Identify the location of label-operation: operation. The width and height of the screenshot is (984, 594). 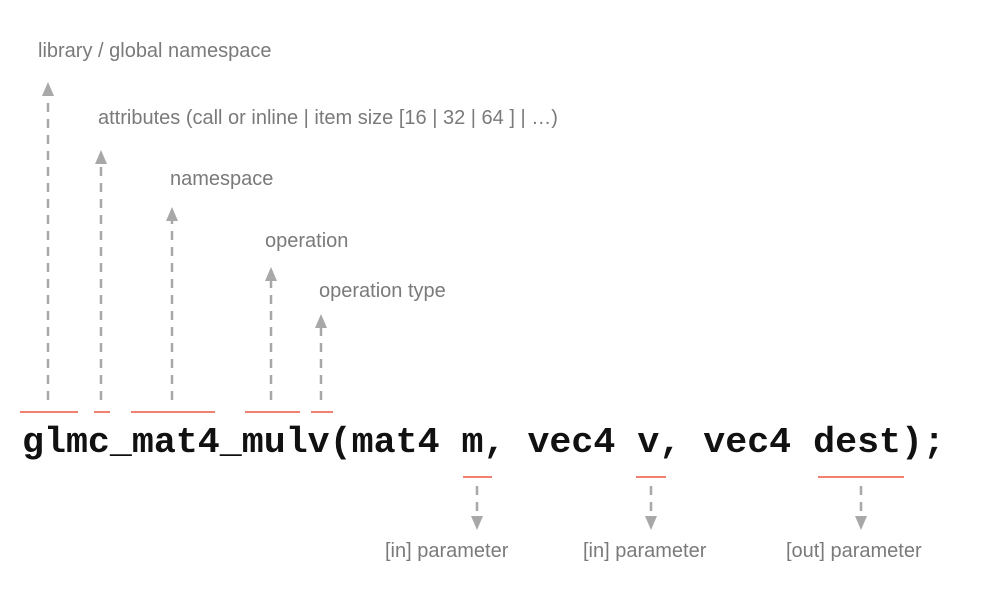
(306, 241).